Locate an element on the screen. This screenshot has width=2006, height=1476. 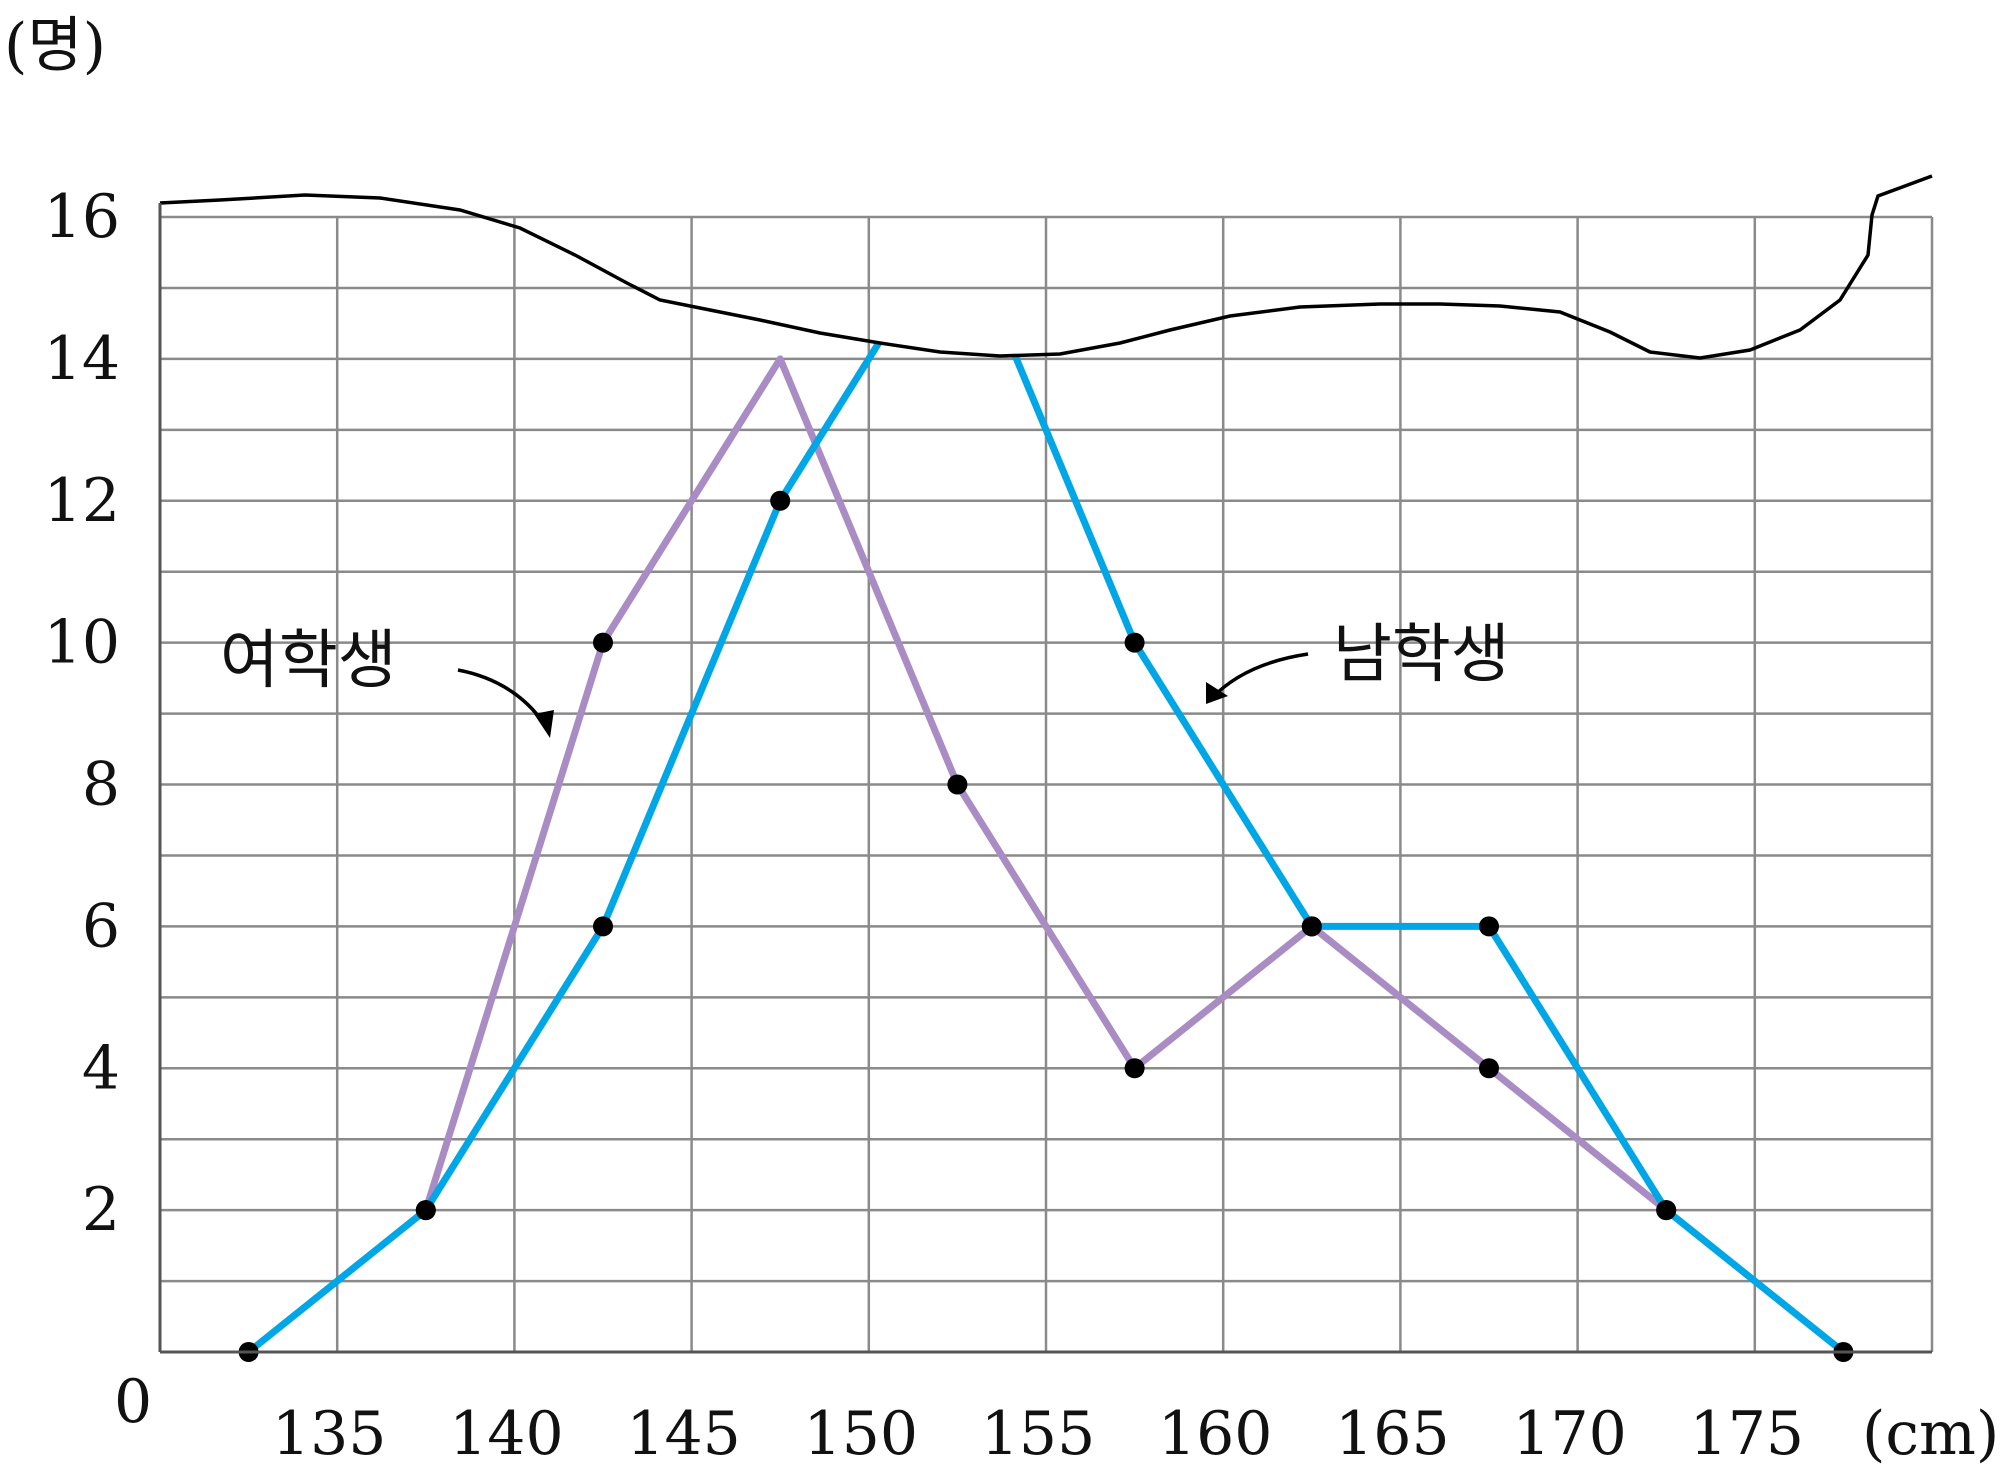
y-tick-label: 16 is located at coordinates (82, 217).